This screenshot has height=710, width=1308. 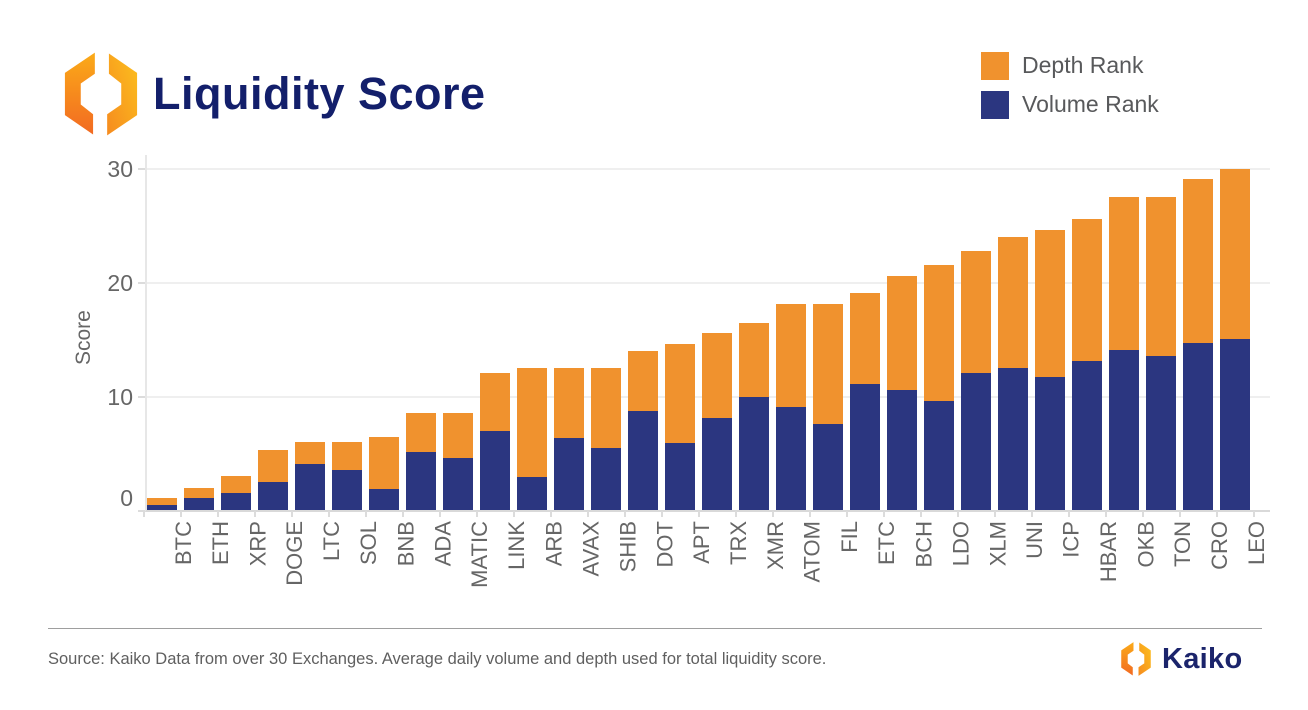 I want to click on x-tick-label-APT: APT, so click(x=701, y=542).